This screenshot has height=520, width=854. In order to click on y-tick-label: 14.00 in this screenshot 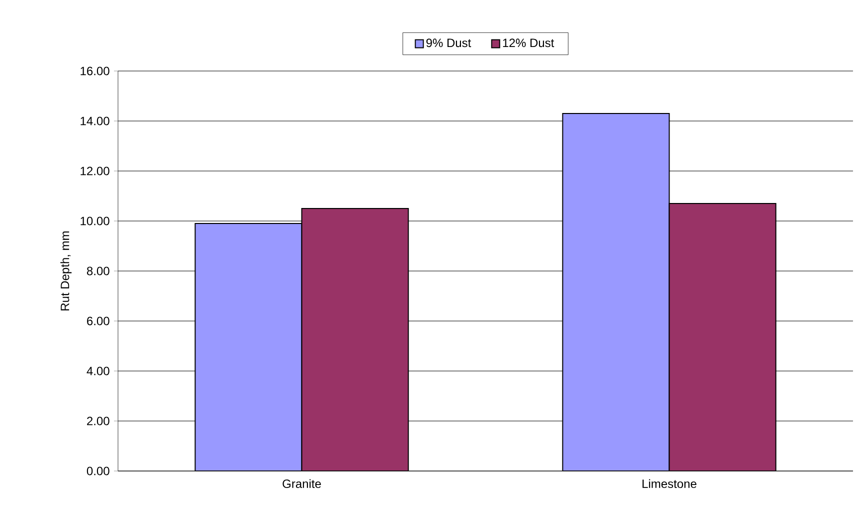, I will do `click(95, 121)`.